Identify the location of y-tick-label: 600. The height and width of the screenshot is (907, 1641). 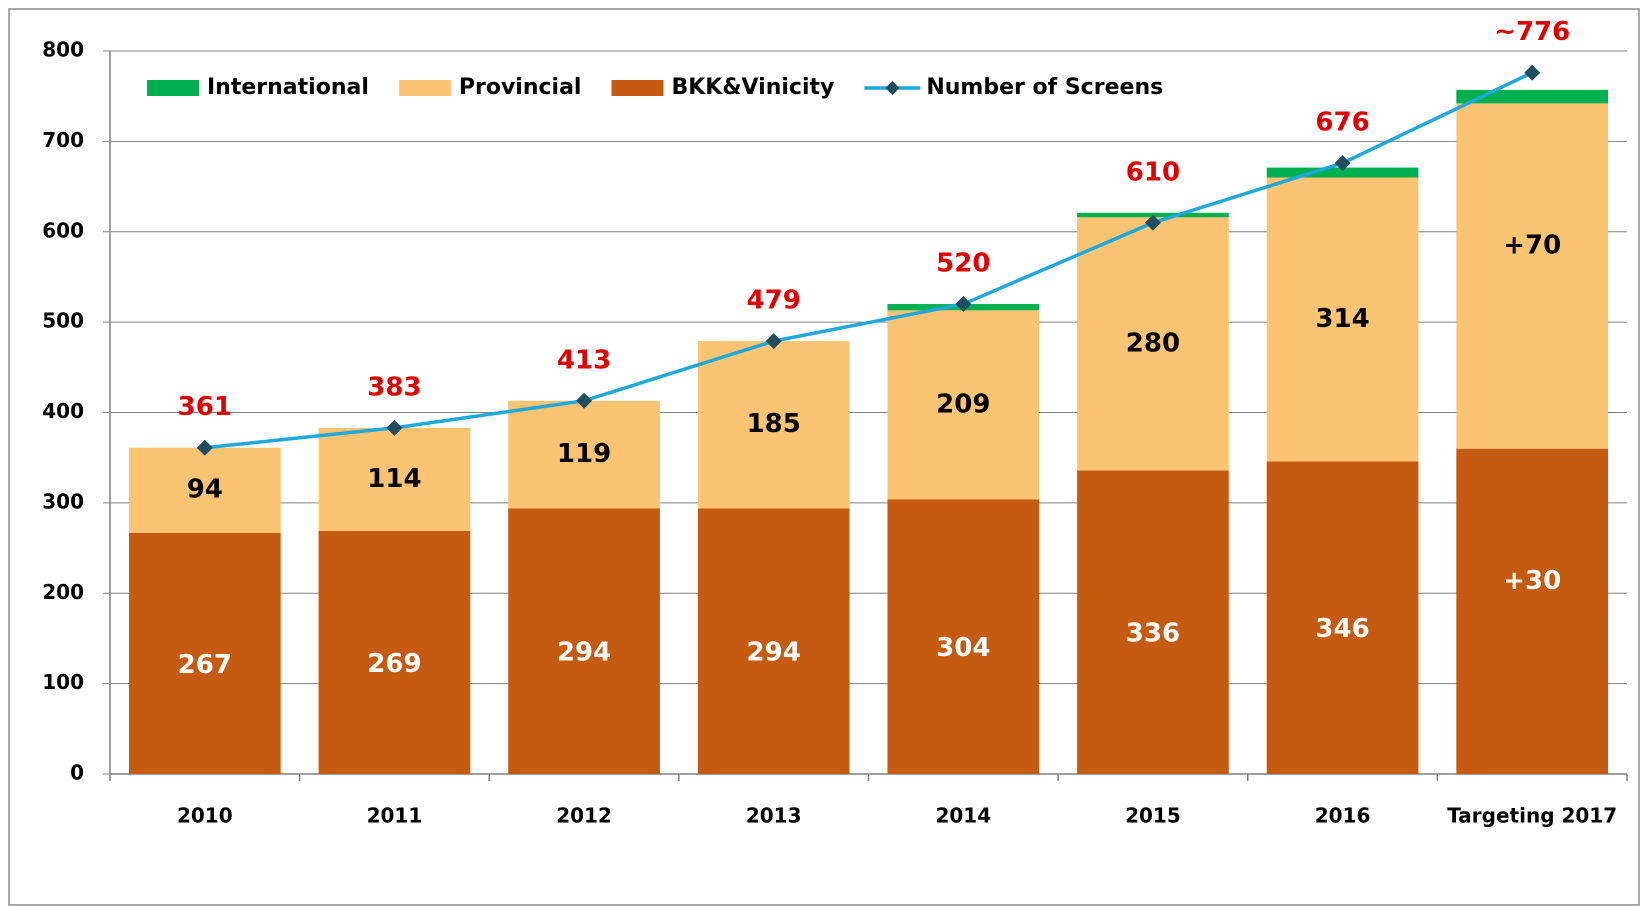
(63, 230).